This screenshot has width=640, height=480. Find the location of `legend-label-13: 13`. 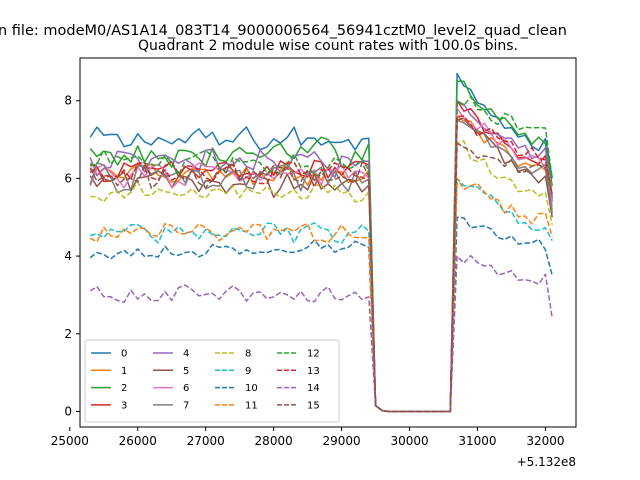

legend-label-13: 13 is located at coordinates (313, 371).